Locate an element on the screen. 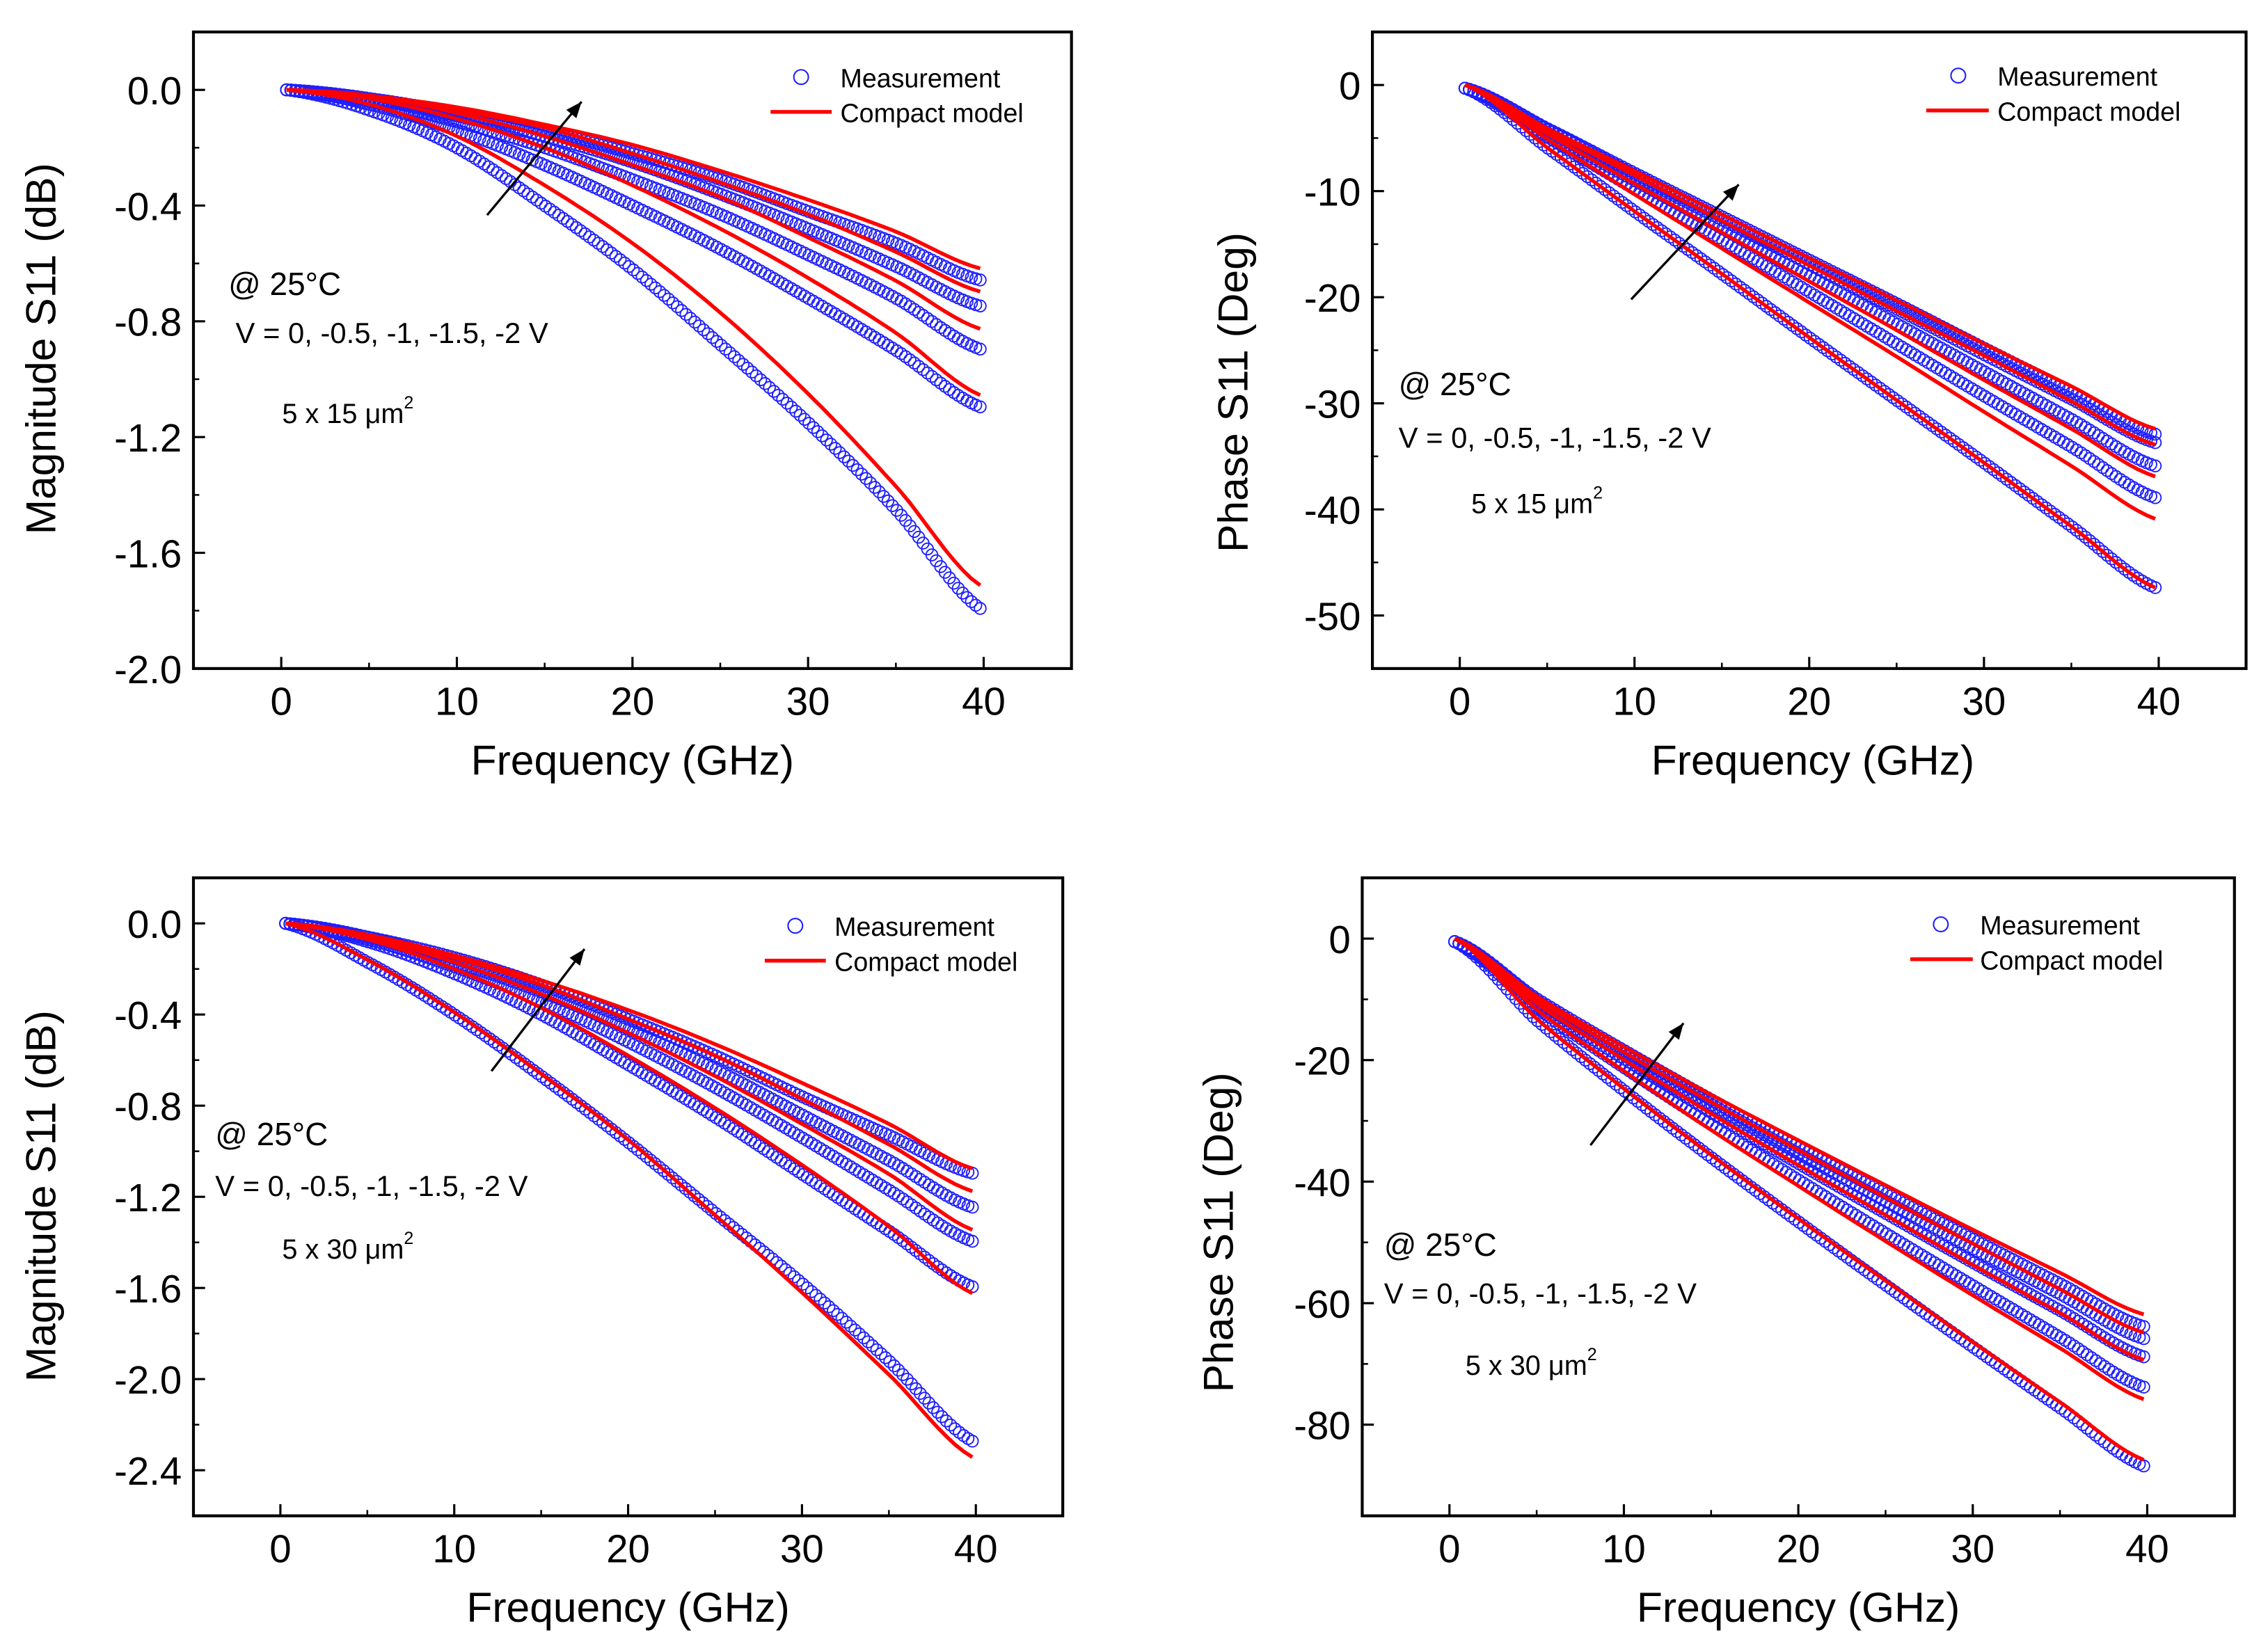 The image size is (2268, 1635). device-area-superscript: 2 is located at coordinates (408, 403).